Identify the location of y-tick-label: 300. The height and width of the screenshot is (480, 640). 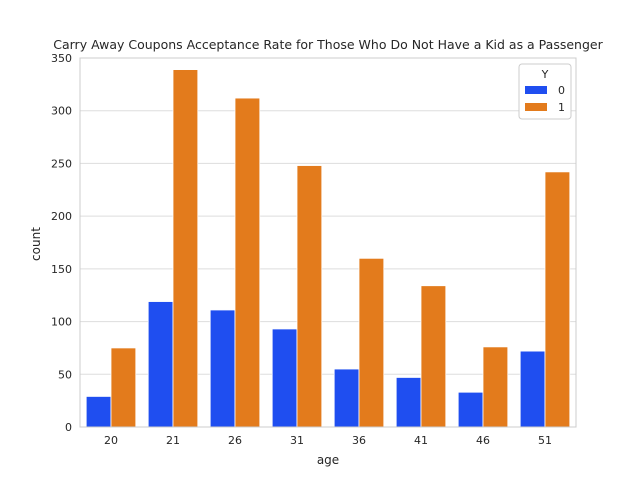
(61, 111).